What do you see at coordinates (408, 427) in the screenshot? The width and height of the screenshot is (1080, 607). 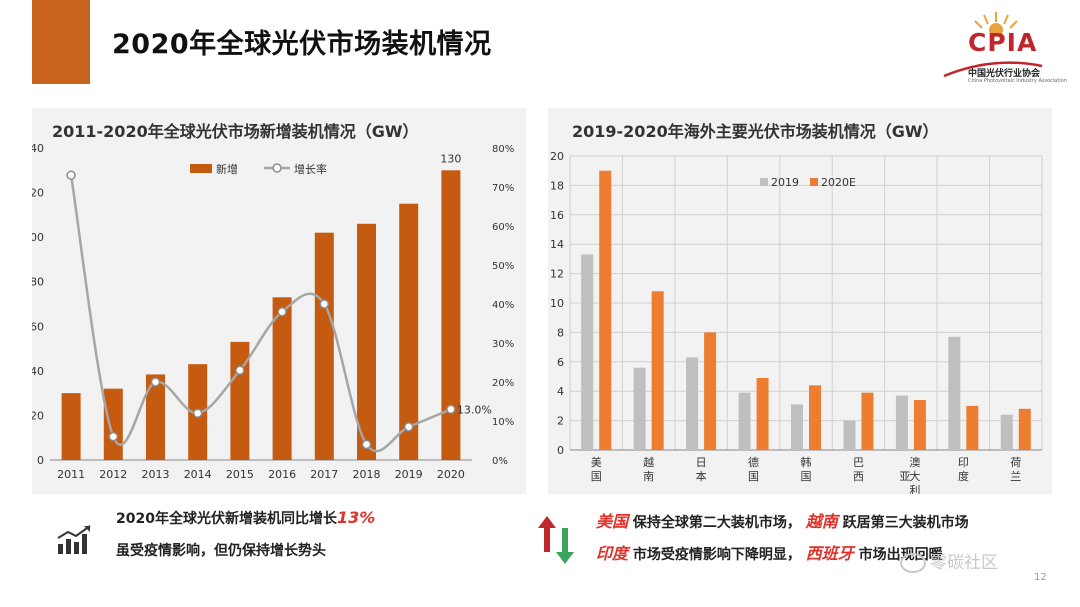 I see `growth-rate-point-2019` at bounding box center [408, 427].